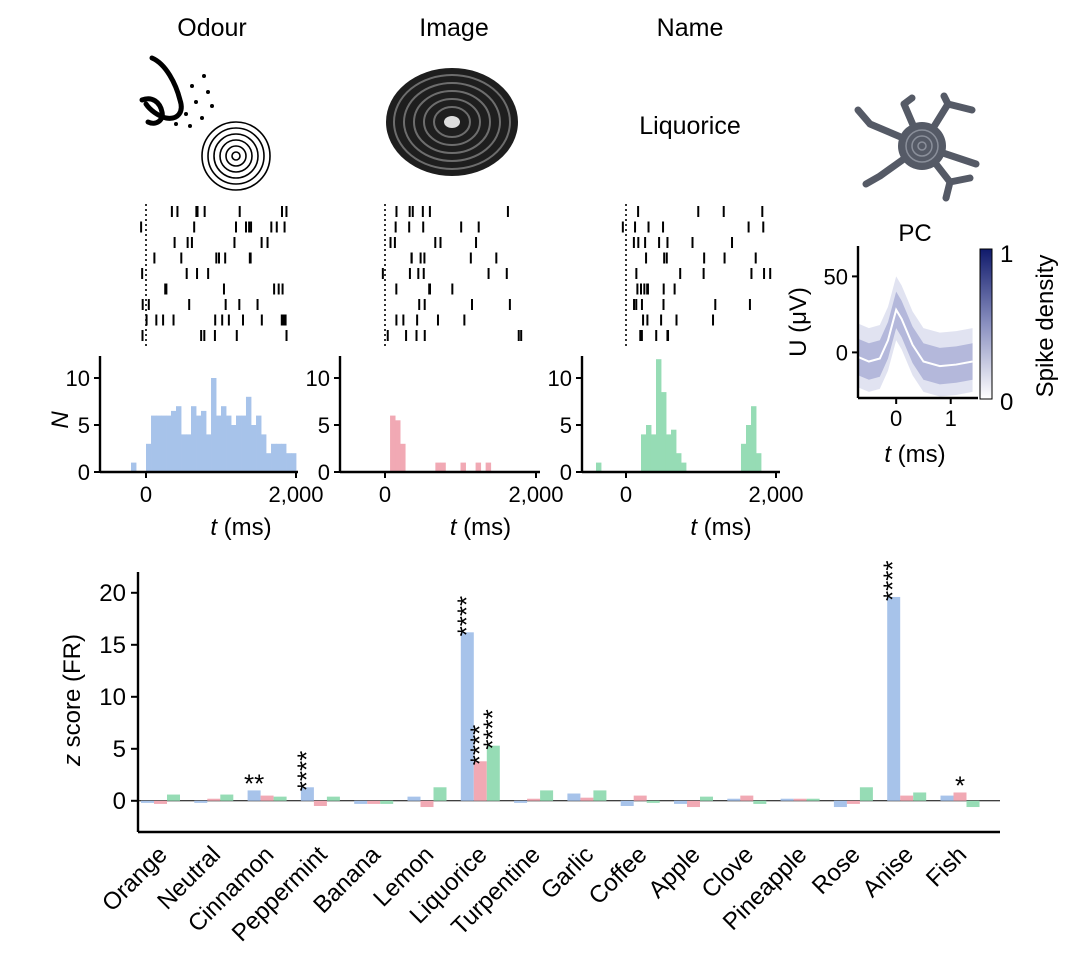 This screenshot has width=1089, height=979. Describe the element at coordinates (1006, 254) in the screenshot. I see `colorbar-max-label: 1` at that location.